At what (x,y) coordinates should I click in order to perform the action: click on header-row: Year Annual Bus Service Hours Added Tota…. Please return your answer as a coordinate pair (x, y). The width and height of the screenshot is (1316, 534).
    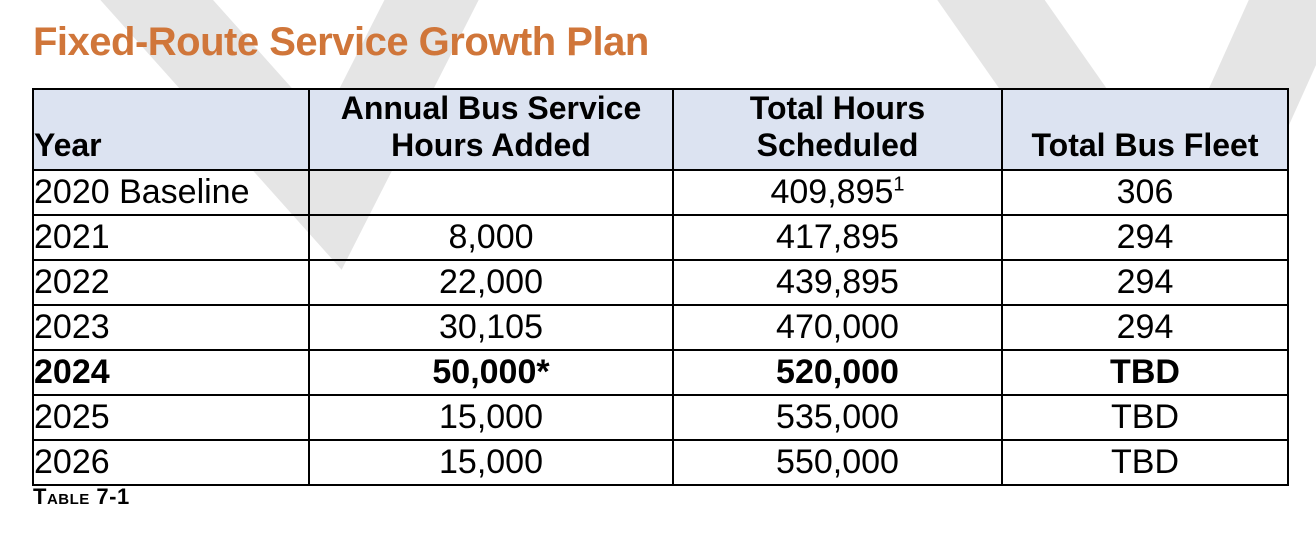
    Looking at the image, I should click on (660, 129).